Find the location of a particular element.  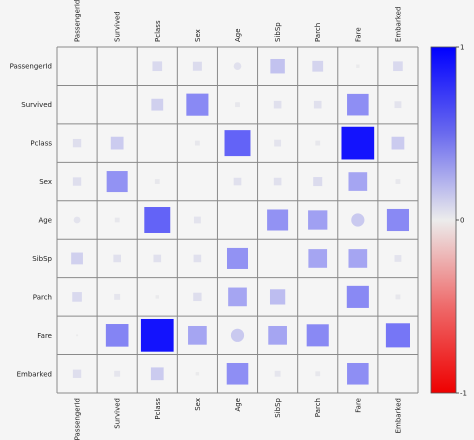

cell-sibsp-survived is located at coordinates (117, 258).